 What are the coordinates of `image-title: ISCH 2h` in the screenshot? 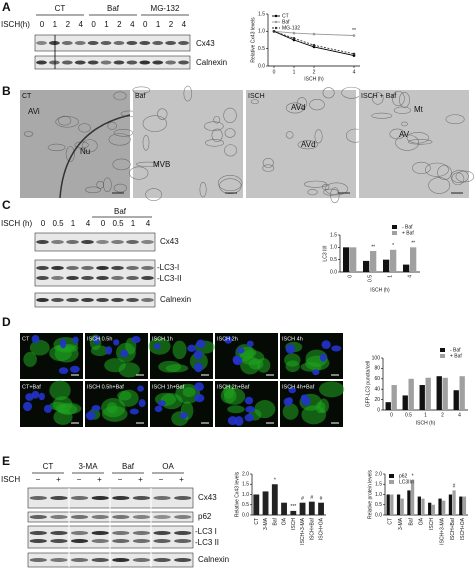 It's located at (227, 339).